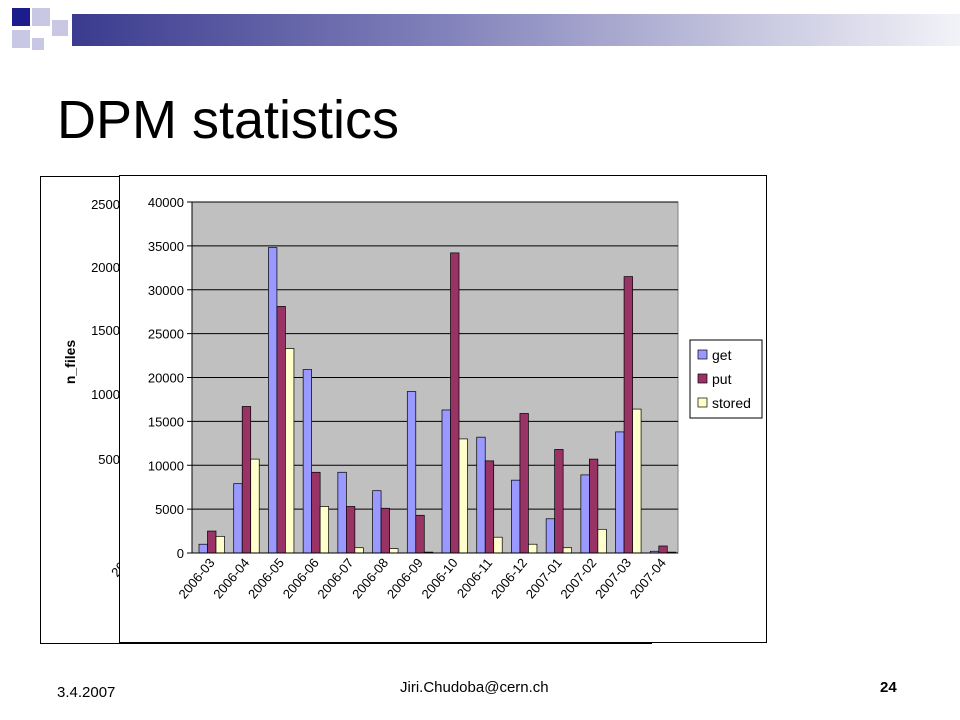  Describe the element at coordinates (105, 204) in the screenshot. I see `background-chart-tick: 2500` at that location.